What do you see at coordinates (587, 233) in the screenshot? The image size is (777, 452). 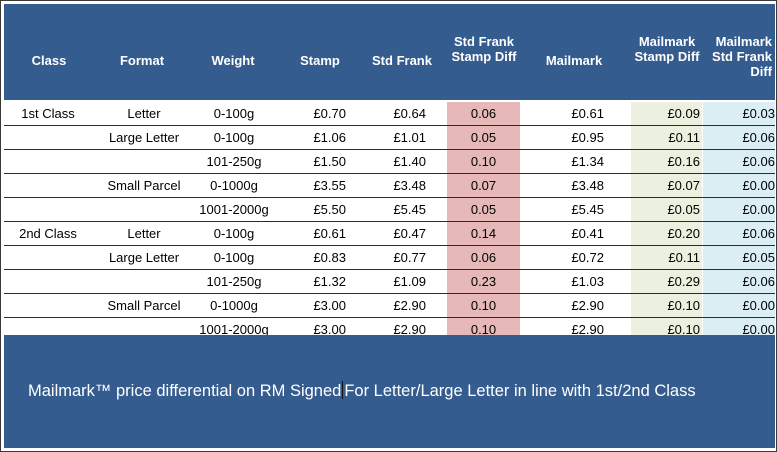 I see `cell-mailmark: £0.41` at bounding box center [587, 233].